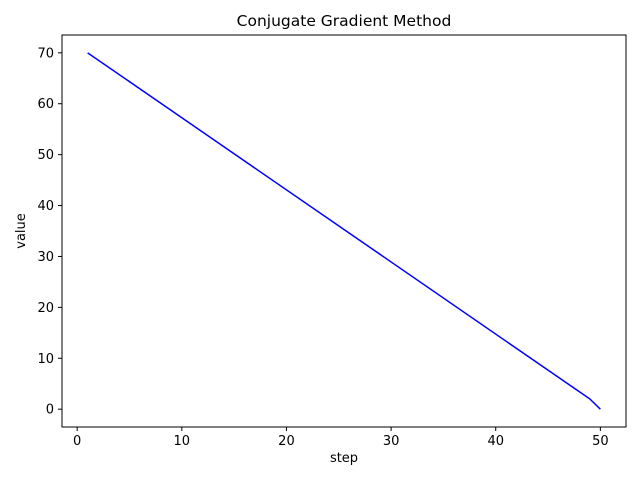 The image size is (640, 480). What do you see at coordinates (45, 104) in the screenshot?
I see `y-tick-label: 60` at bounding box center [45, 104].